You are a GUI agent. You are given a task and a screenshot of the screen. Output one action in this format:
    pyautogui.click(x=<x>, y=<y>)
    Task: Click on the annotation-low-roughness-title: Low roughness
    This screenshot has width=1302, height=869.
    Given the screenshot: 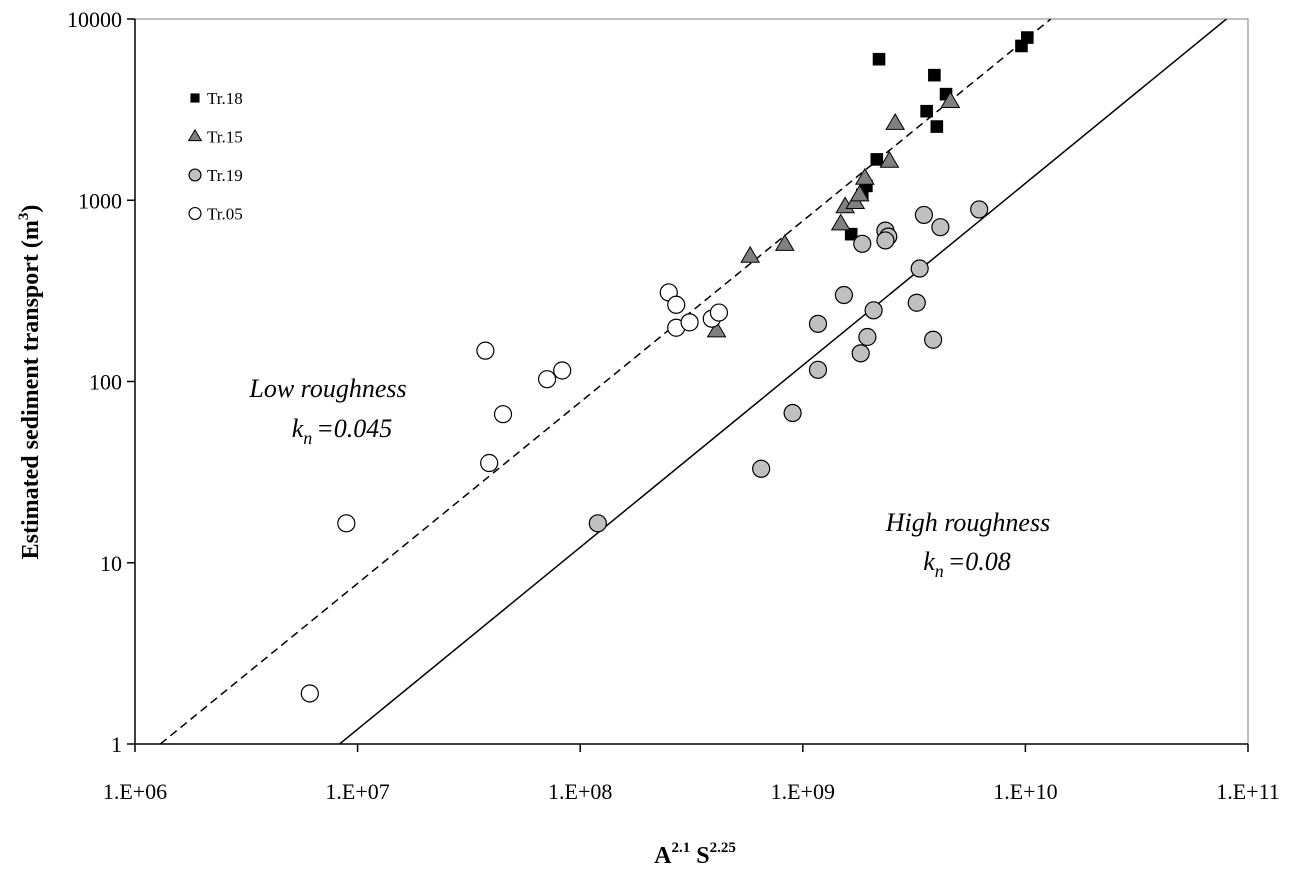 What is the action you would take?
    pyautogui.click(x=327, y=388)
    